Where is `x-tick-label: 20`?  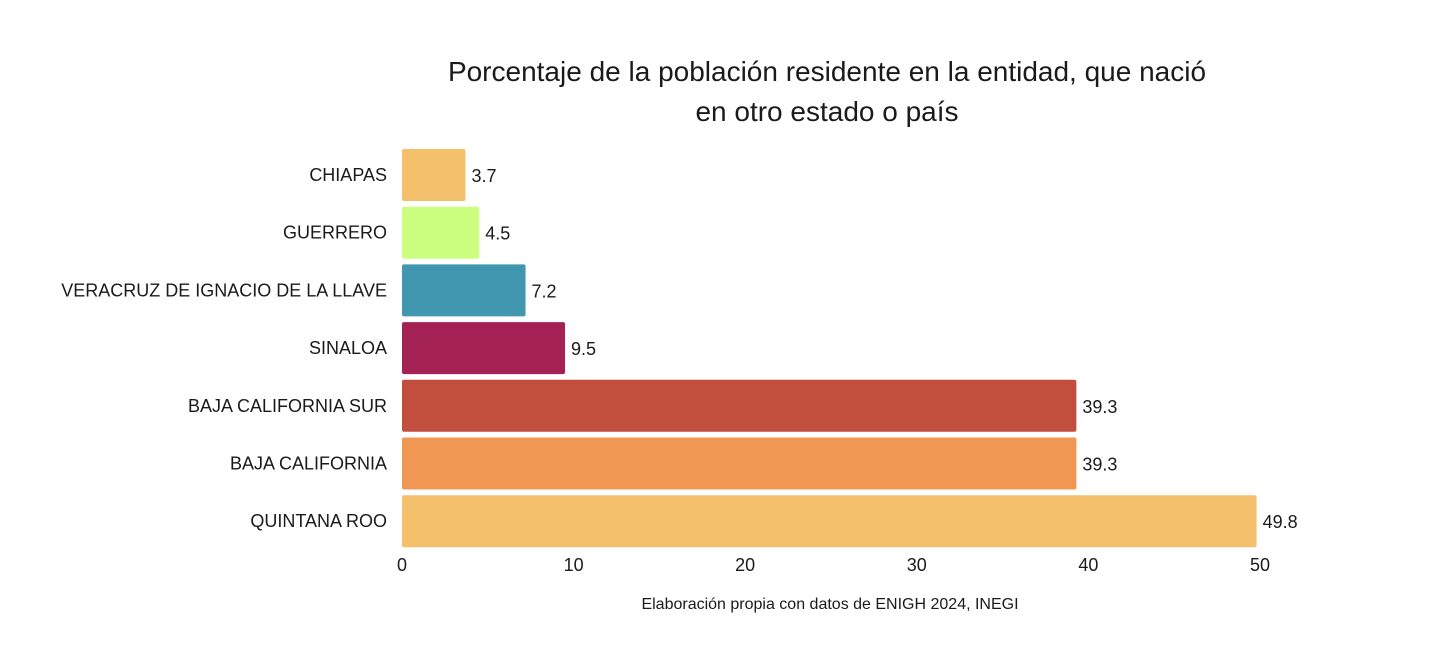 x-tick-label: 20 is located at coordinates (745, 565).